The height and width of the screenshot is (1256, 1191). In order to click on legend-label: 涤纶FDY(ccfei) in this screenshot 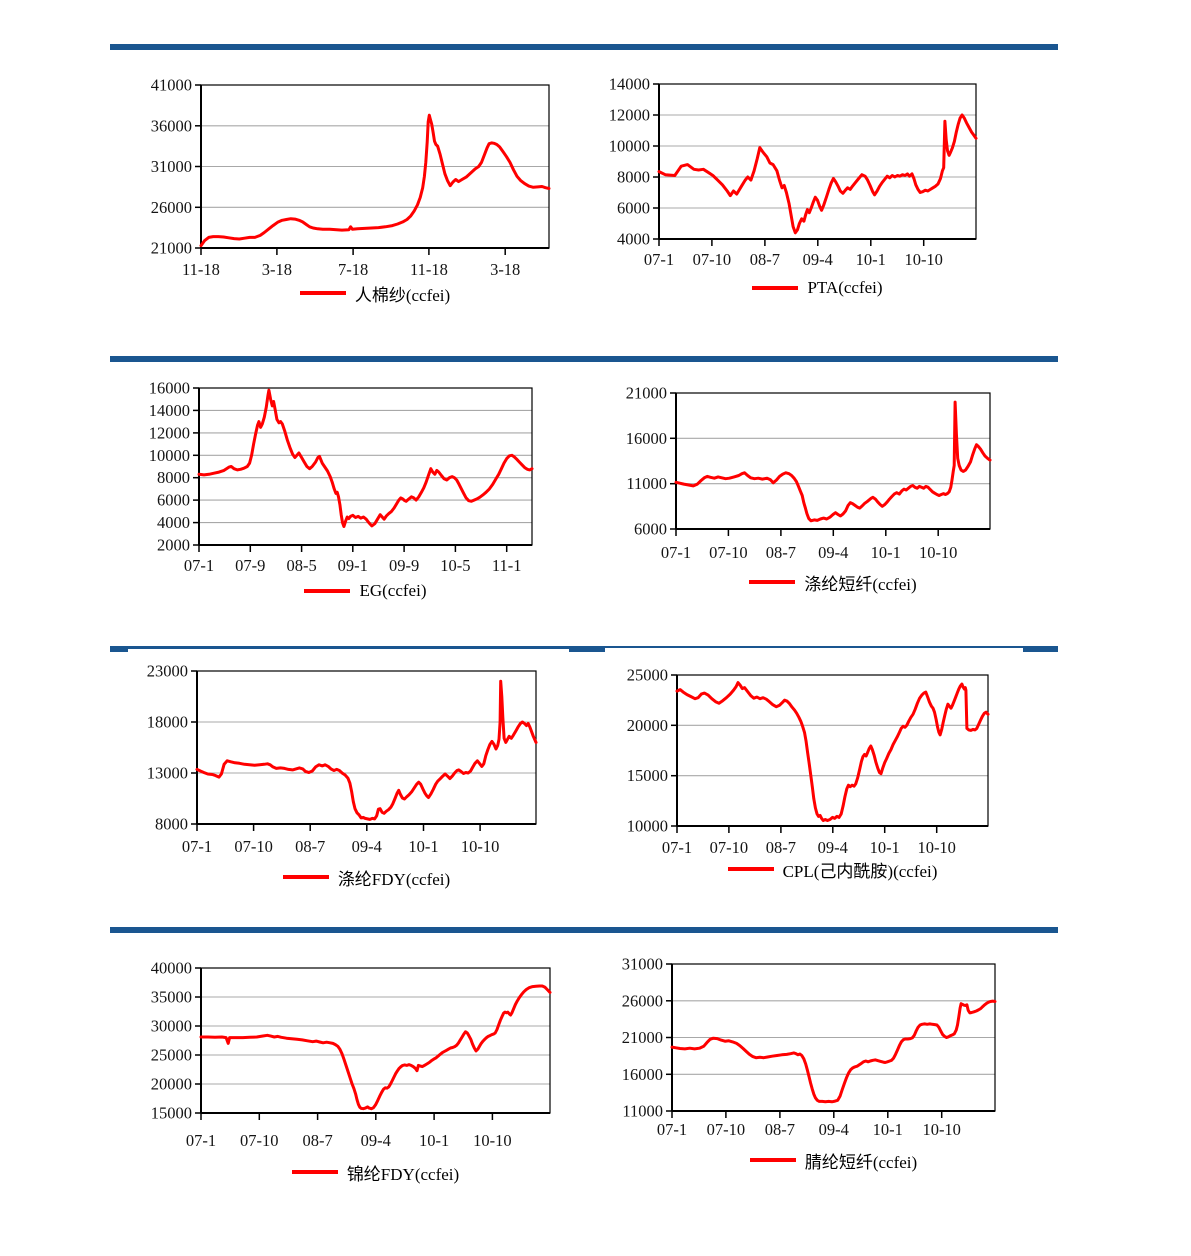, I will do `click(394, 879)`.